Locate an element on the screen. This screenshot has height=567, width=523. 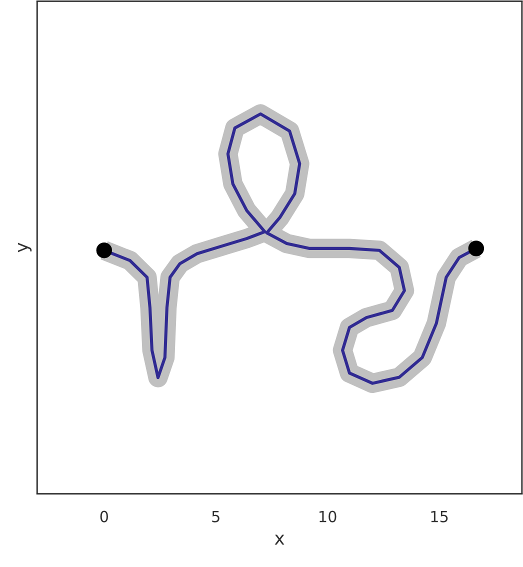
x-tick-label: 10 is located at coordinates (328, 516).